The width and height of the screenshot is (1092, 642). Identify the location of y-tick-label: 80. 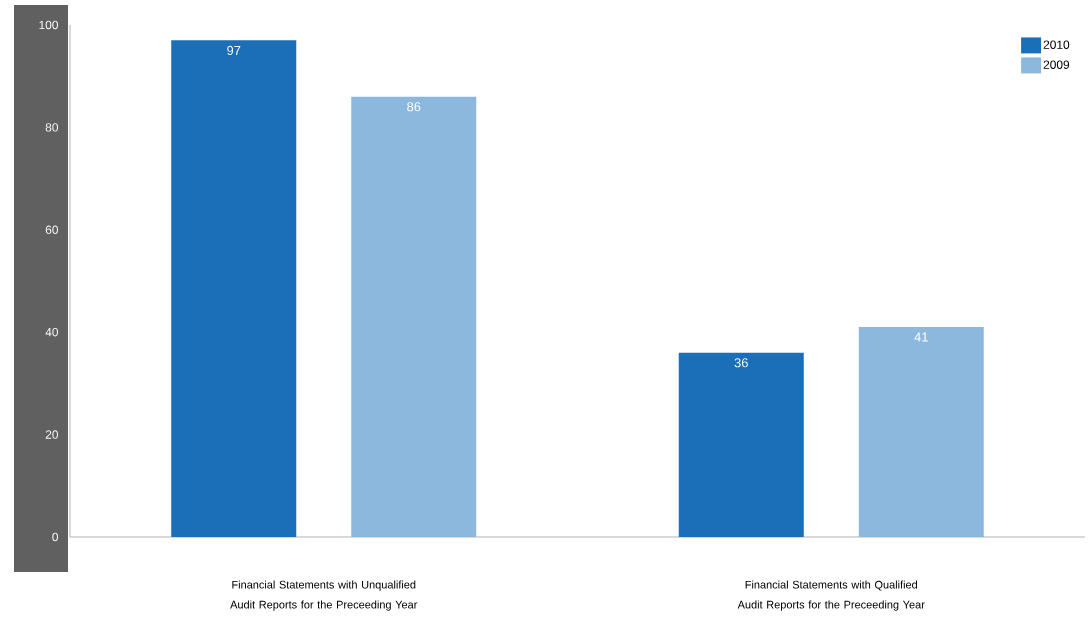
(52, 127).